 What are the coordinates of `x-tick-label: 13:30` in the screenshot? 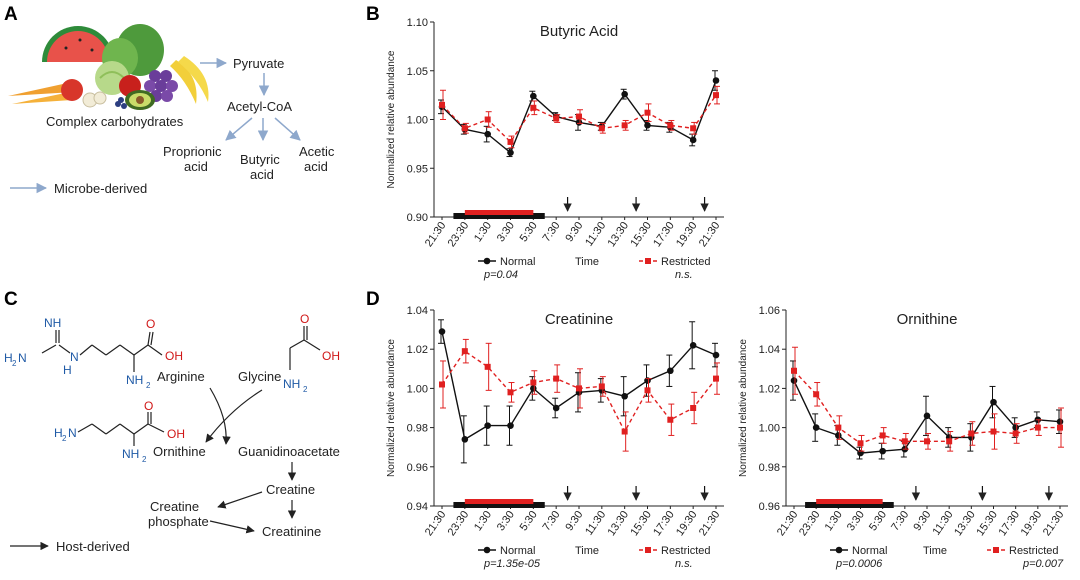 It's located at (965, 523).